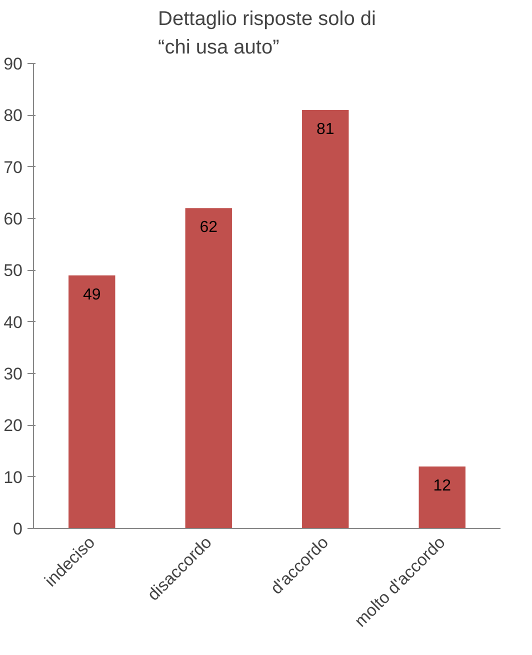 This screenshot has width=532, height=655. Describe the element at coordinates (91, 295) in the screenshot. I see `data-label: 49` at that location.